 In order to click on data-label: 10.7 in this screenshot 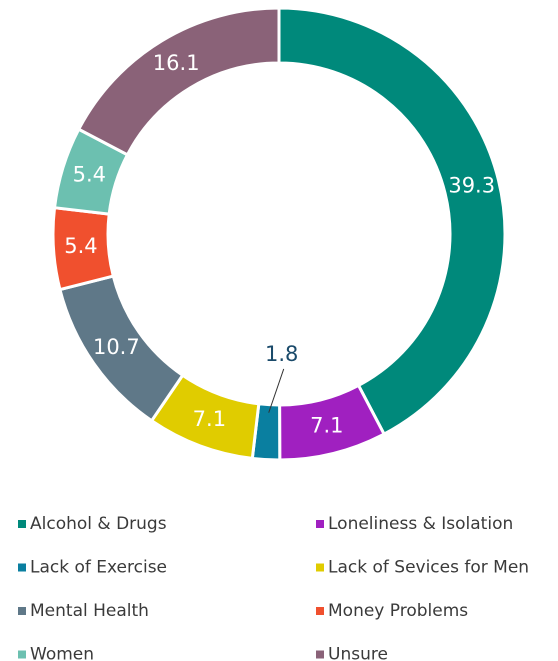, I will do `click(116, 347)`.